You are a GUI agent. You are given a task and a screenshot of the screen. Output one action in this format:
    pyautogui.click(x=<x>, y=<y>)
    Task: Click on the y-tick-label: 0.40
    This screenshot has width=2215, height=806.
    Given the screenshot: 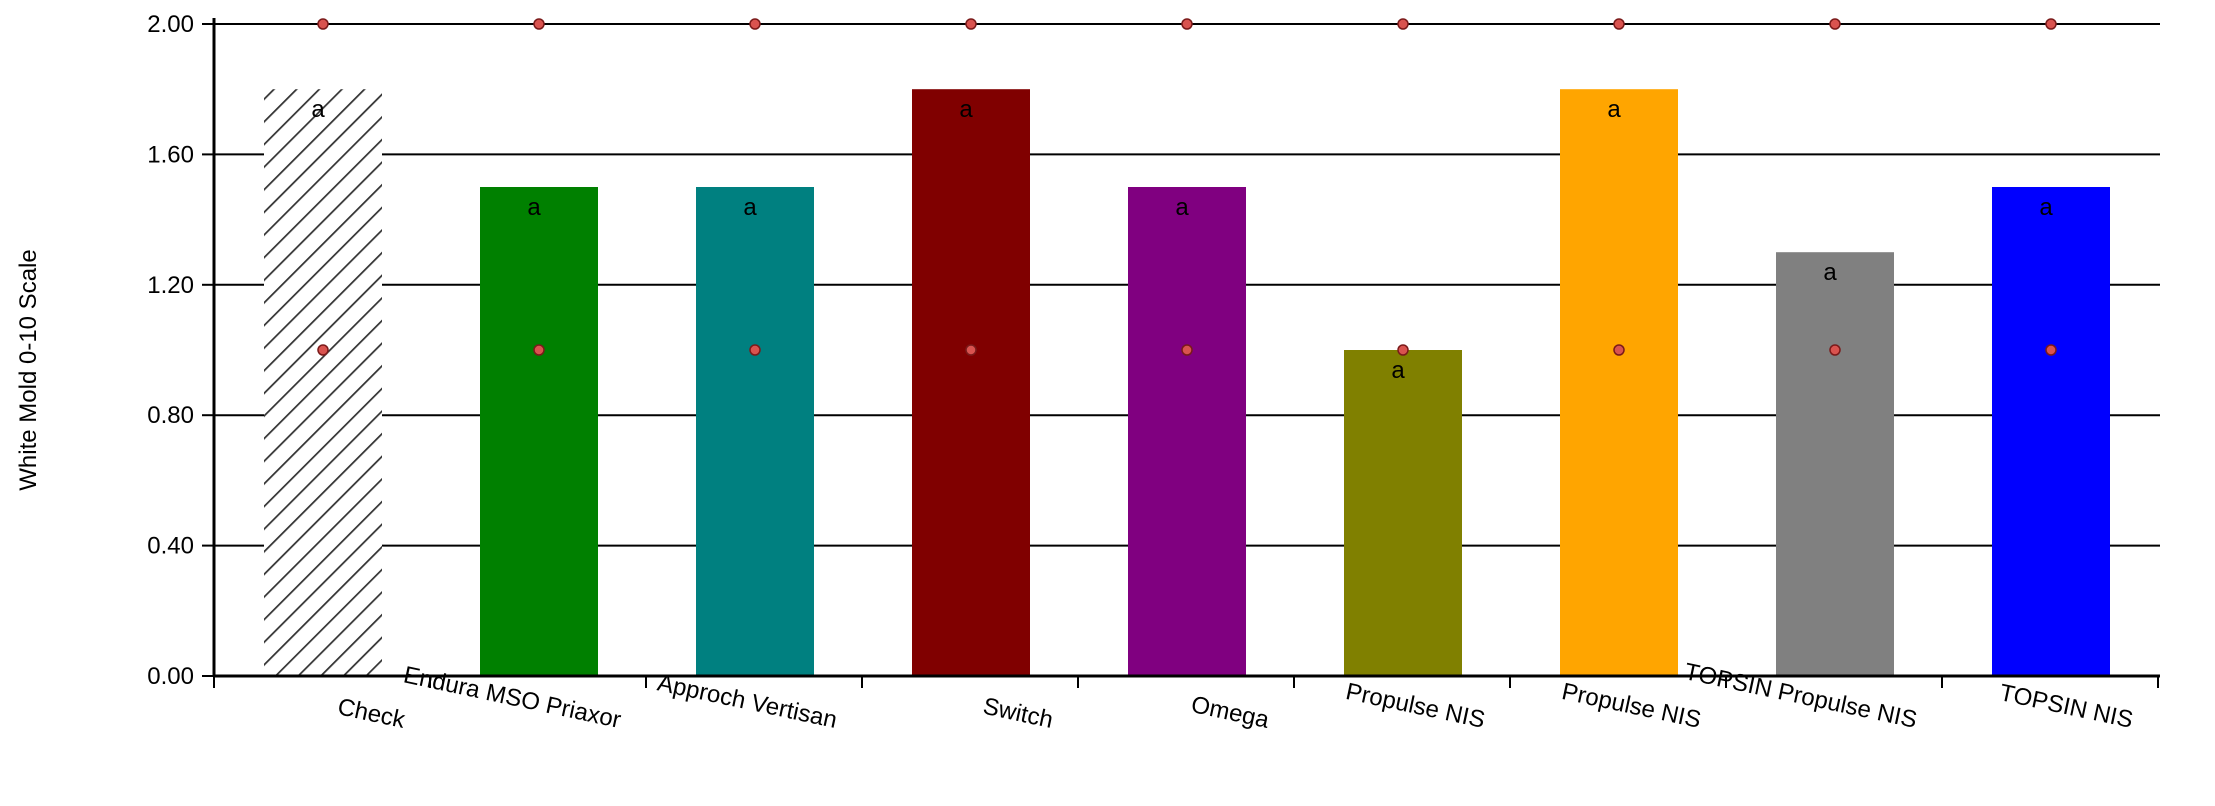 What is the action you would take?
    pyautogui.click(x=170, y=546)
    